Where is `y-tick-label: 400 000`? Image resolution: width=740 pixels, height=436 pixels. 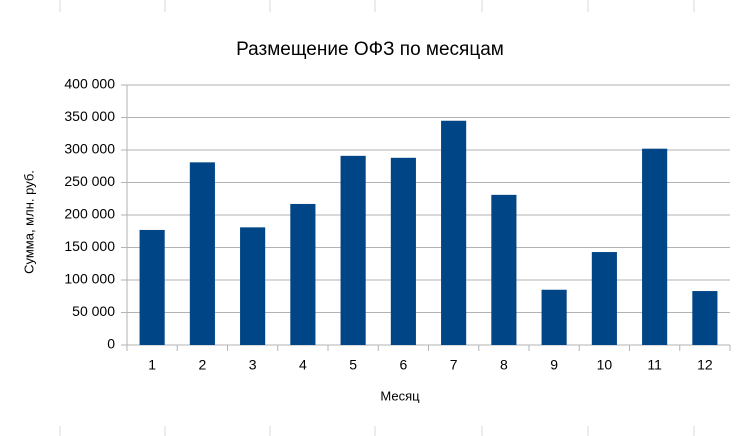 y-tick-label: 400 000 is located at coordinates (89, 84).